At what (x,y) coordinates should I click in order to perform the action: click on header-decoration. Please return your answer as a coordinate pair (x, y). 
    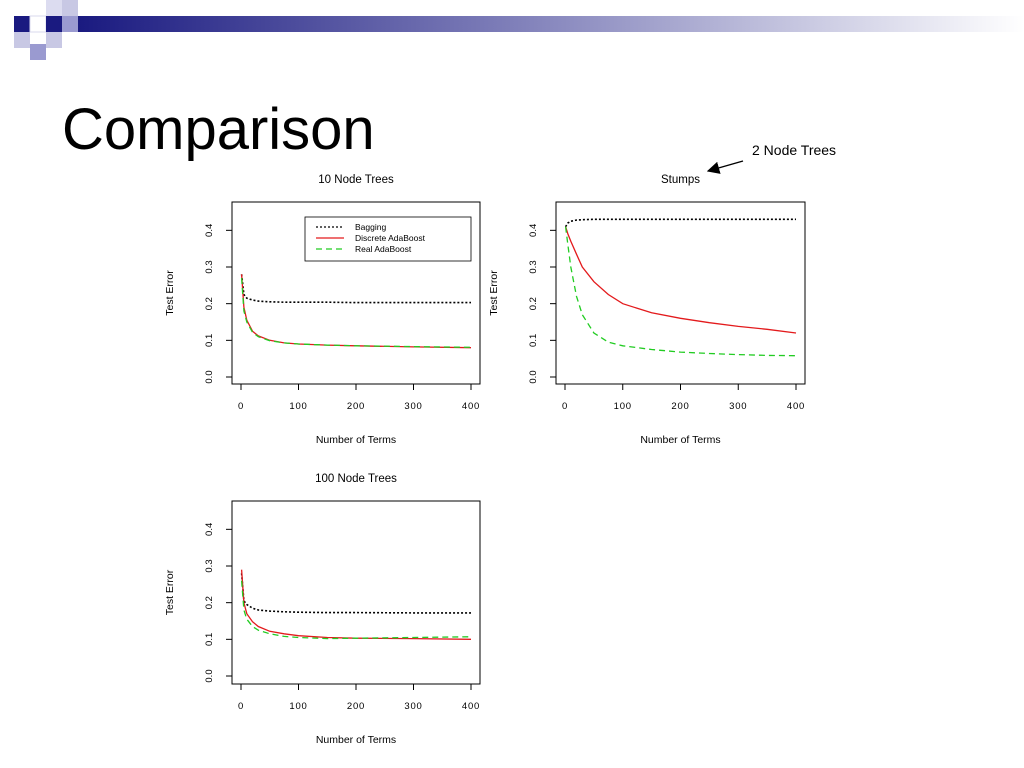
    Looking at the image, I should click on (519, 30).